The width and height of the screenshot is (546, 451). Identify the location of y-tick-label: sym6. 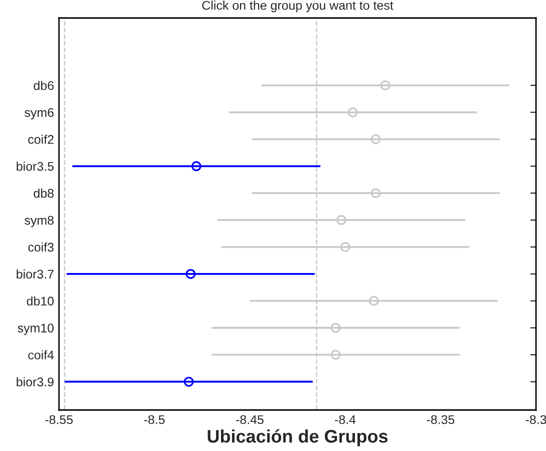
(39, 114).